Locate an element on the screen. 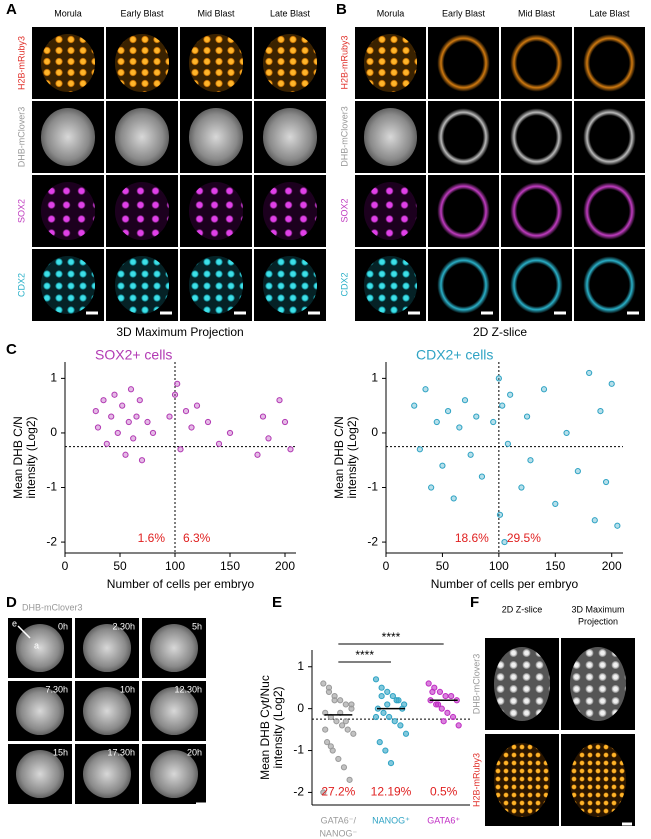  annotation: 6.3% is located at coordinates (197, 538).